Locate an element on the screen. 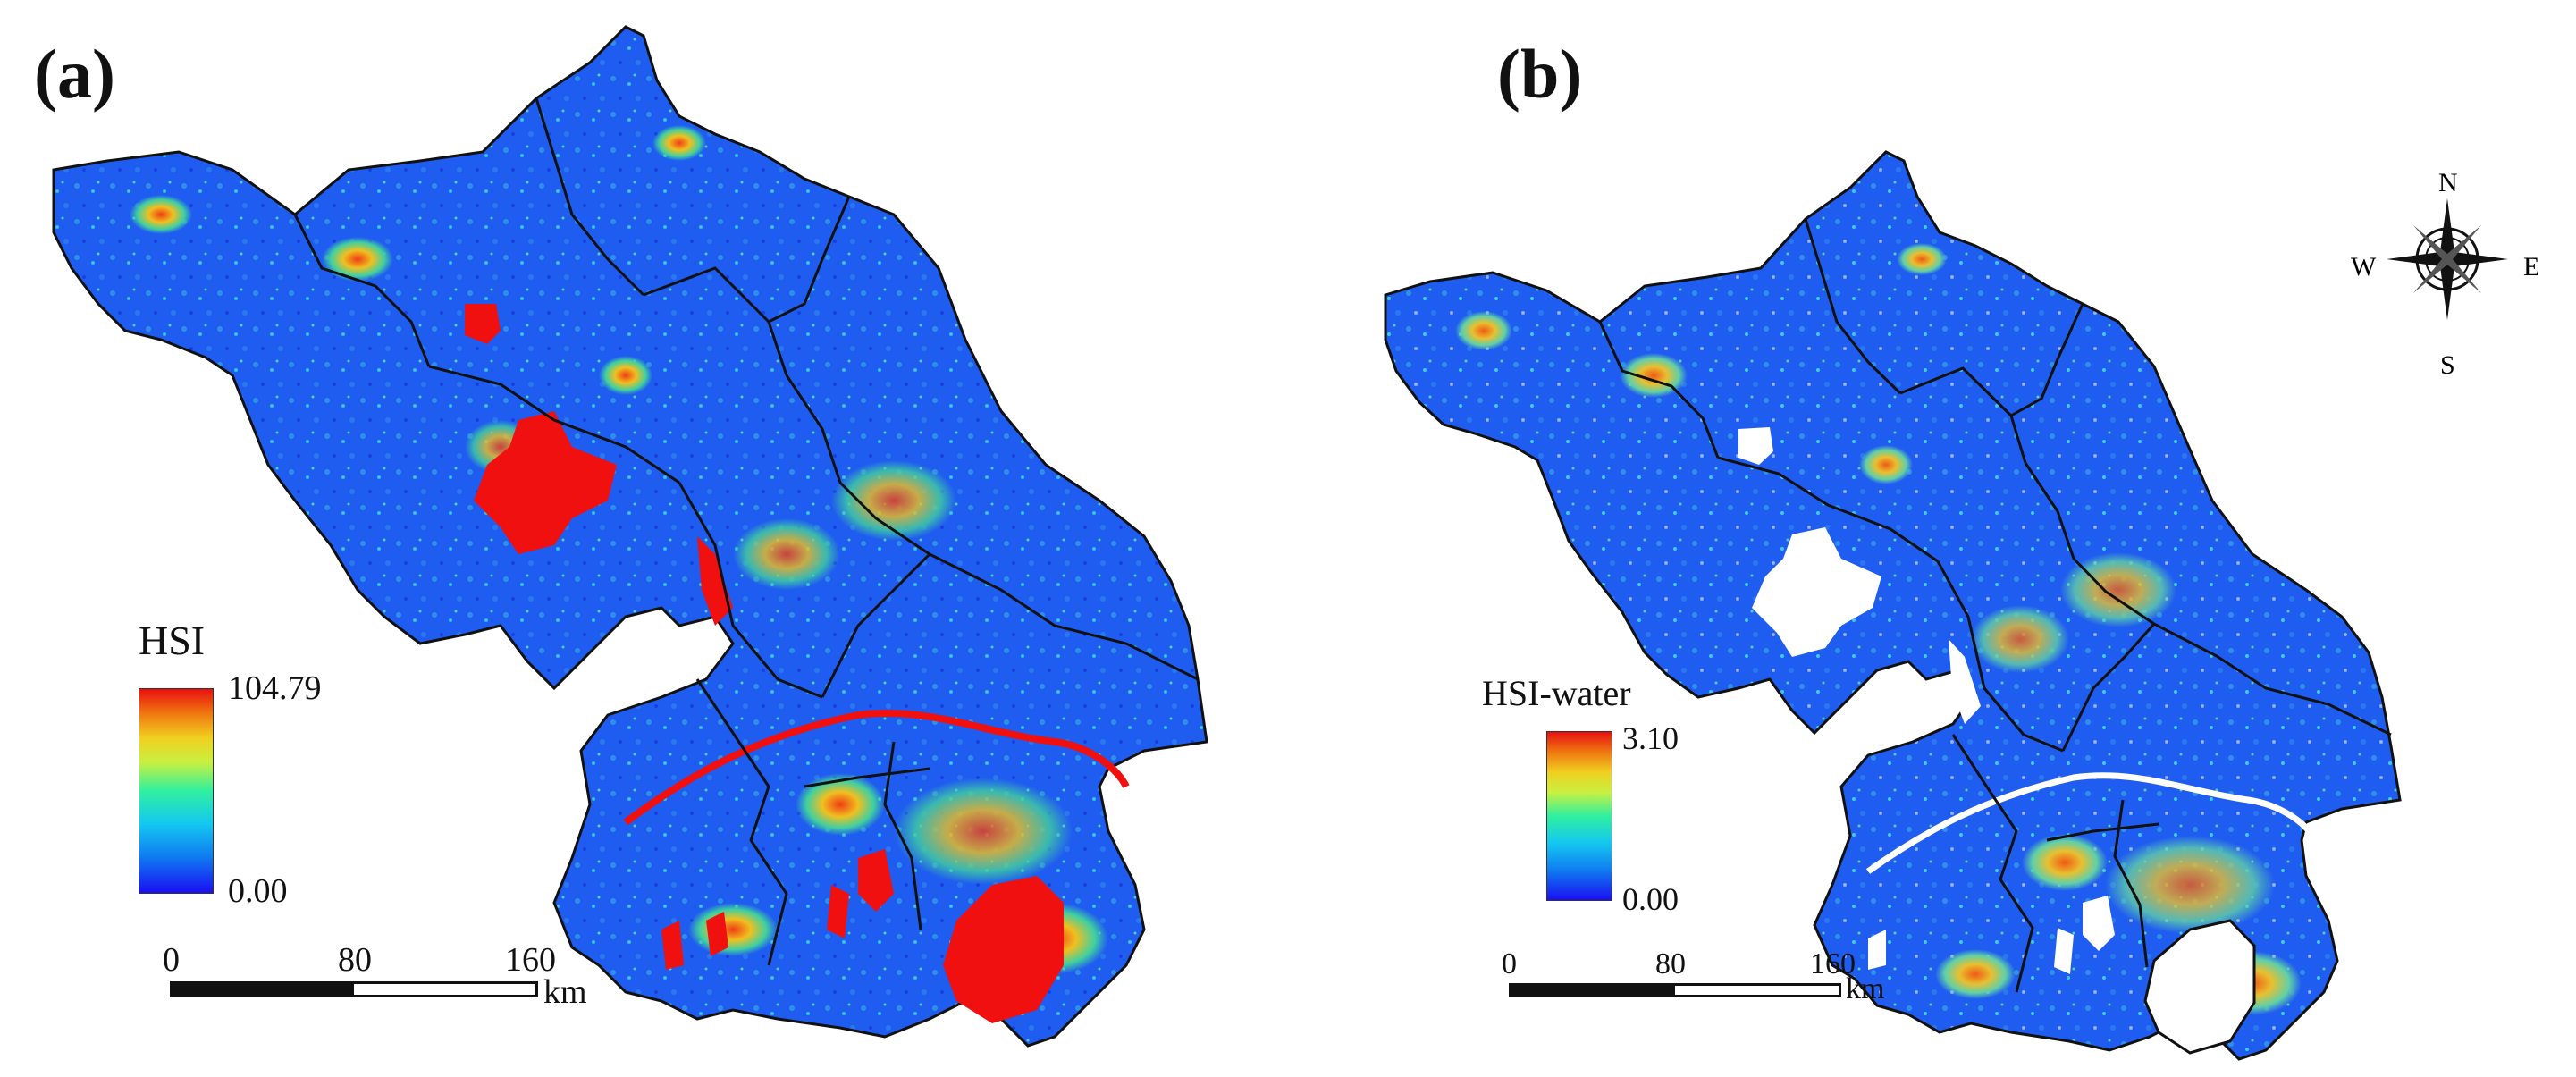 This screenshot has height=1077, width=2576. compass-s: S is located at coordinates (2448, 365).